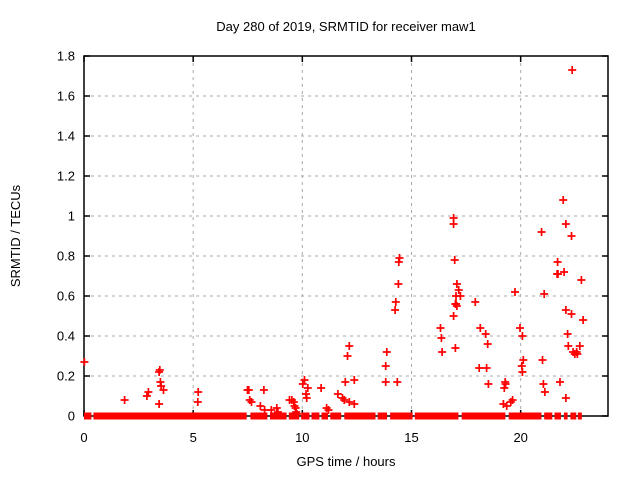 Image resolution: width=640 pixels, height=480 pixels. I want to click on y-tick-label: 0.4, so click(66, 336).